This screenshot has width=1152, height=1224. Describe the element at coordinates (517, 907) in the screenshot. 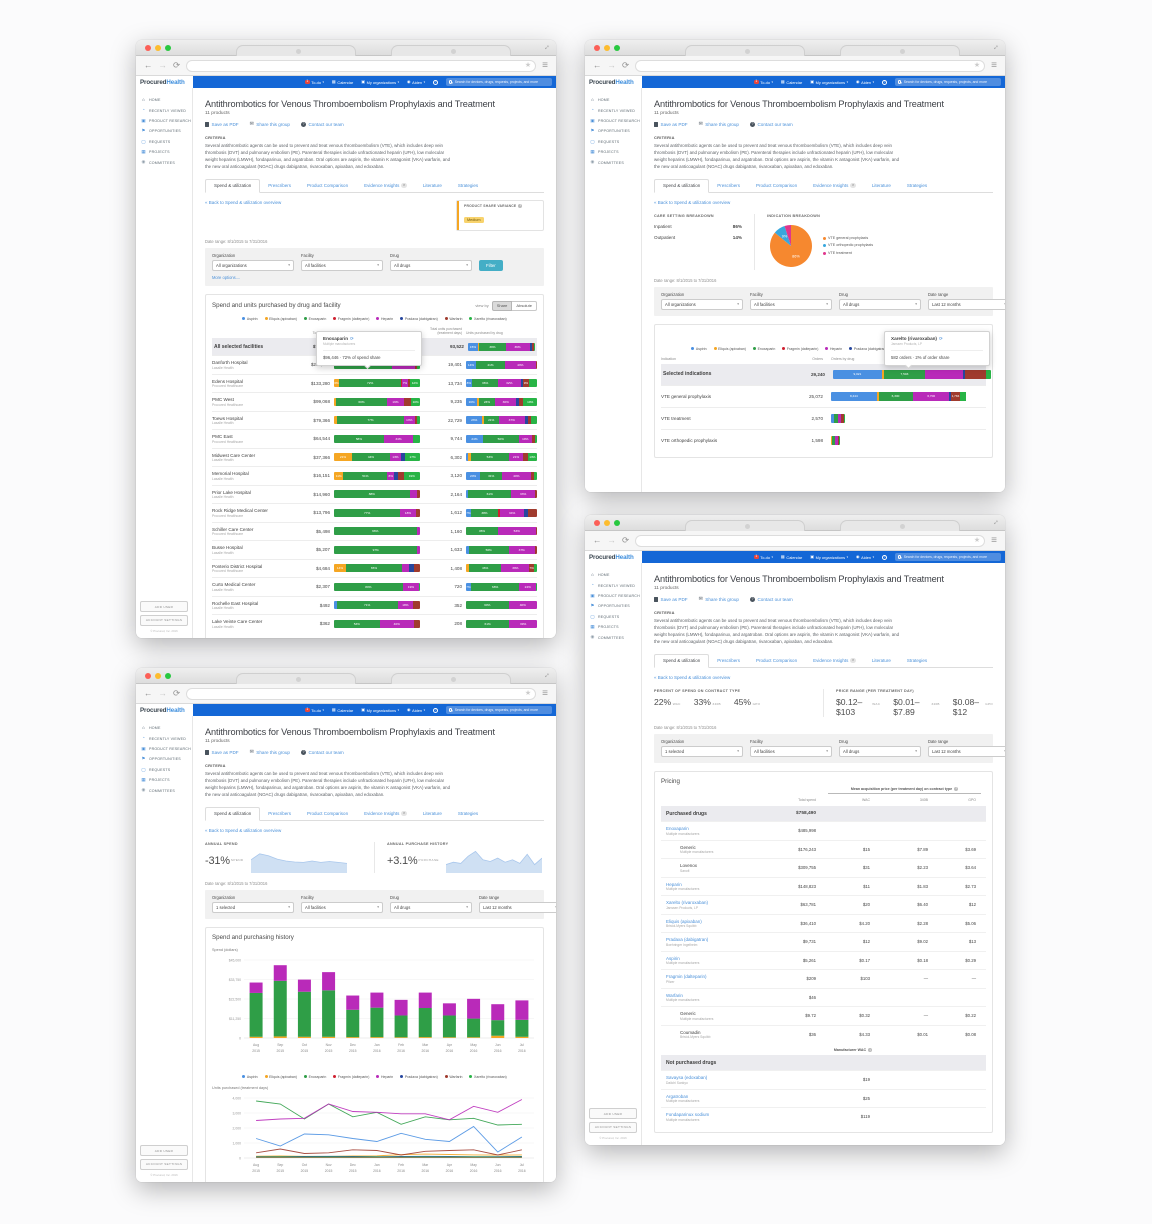

I see `filter-select-date-range: Last 12 months ▾` at that location.